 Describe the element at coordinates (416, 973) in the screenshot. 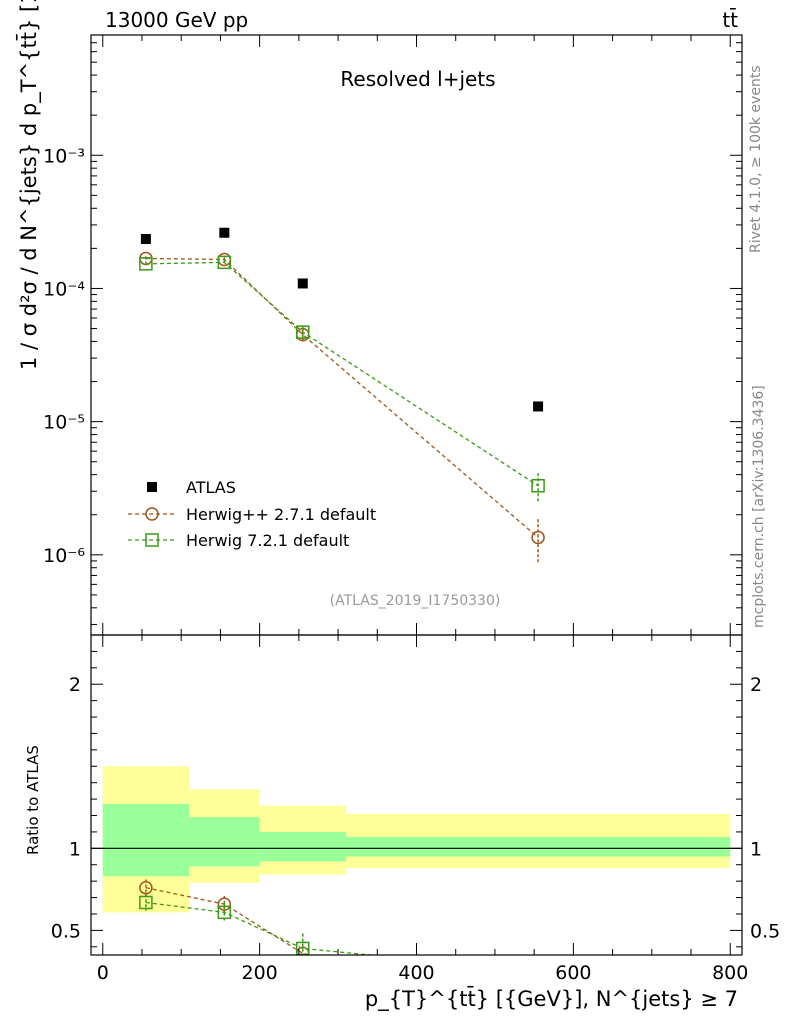

I see `x-tick-label: 400` at that location.